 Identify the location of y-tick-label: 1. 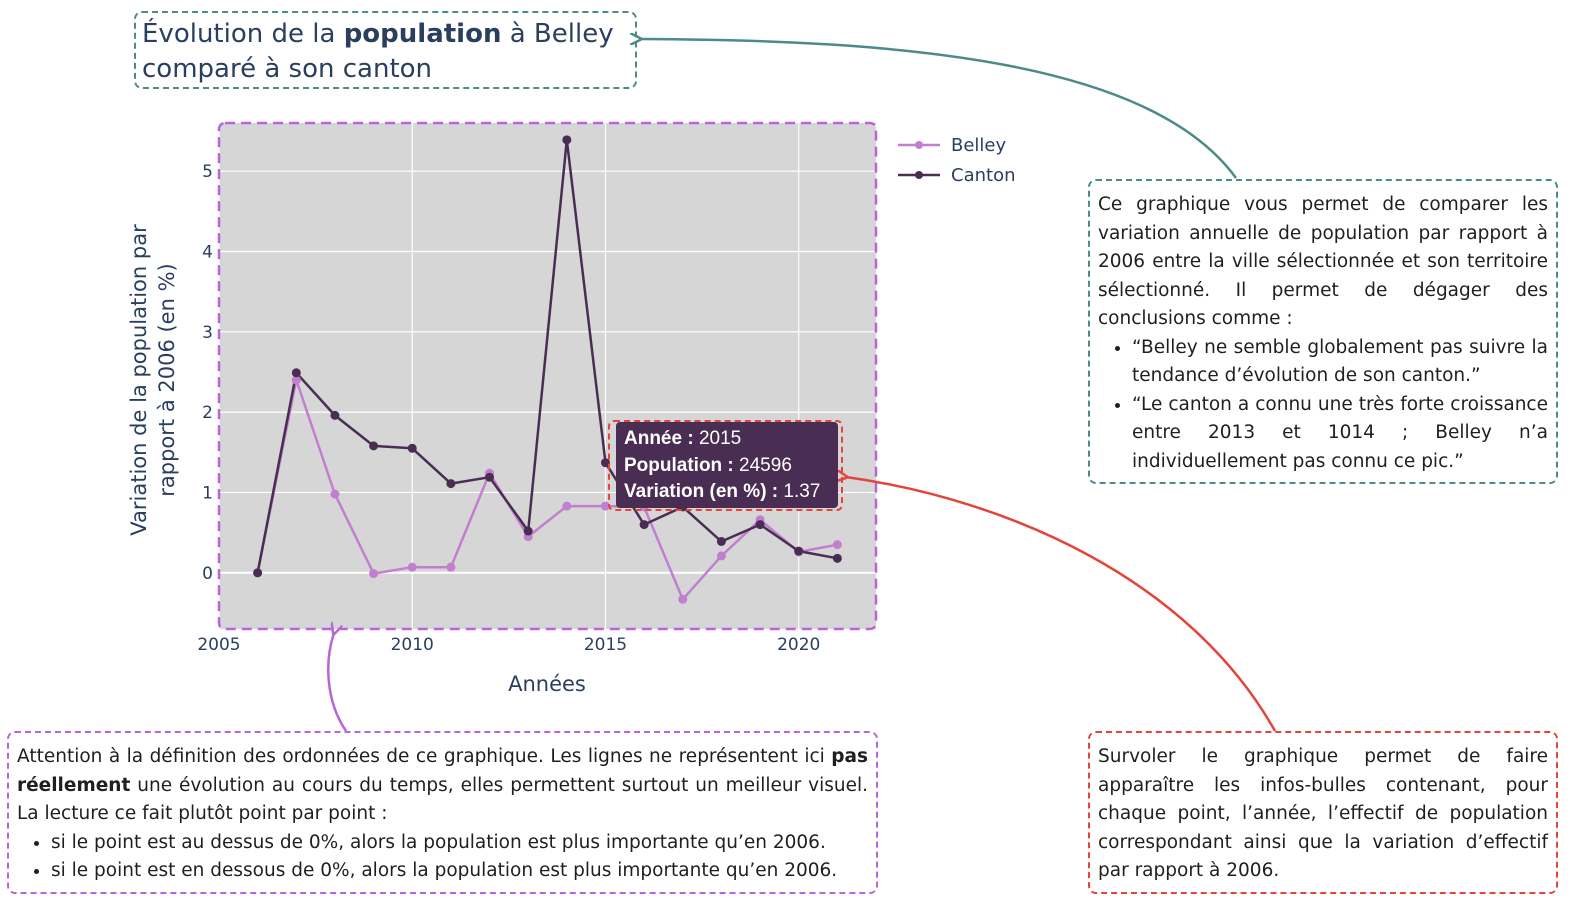
(207, 493).